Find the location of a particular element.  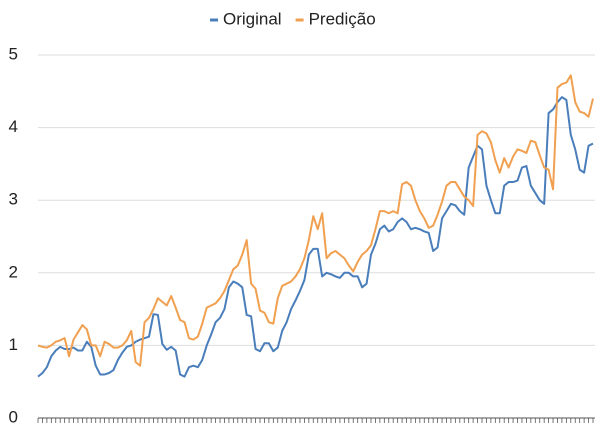

y-tick-label: 3 is located at coordinates (13, 199).